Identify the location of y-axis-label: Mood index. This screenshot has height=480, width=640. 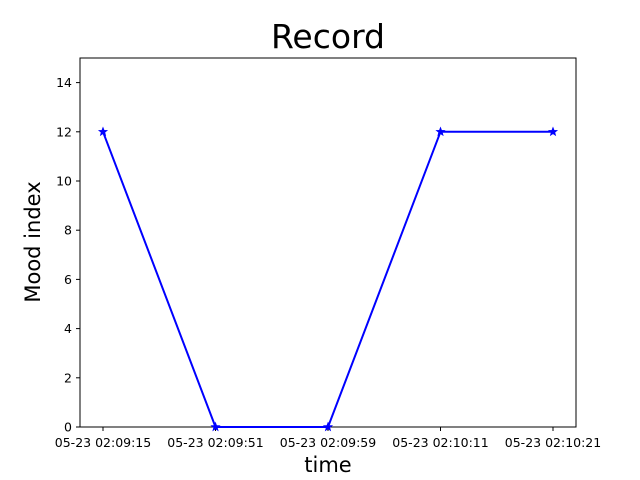
(33, 241).